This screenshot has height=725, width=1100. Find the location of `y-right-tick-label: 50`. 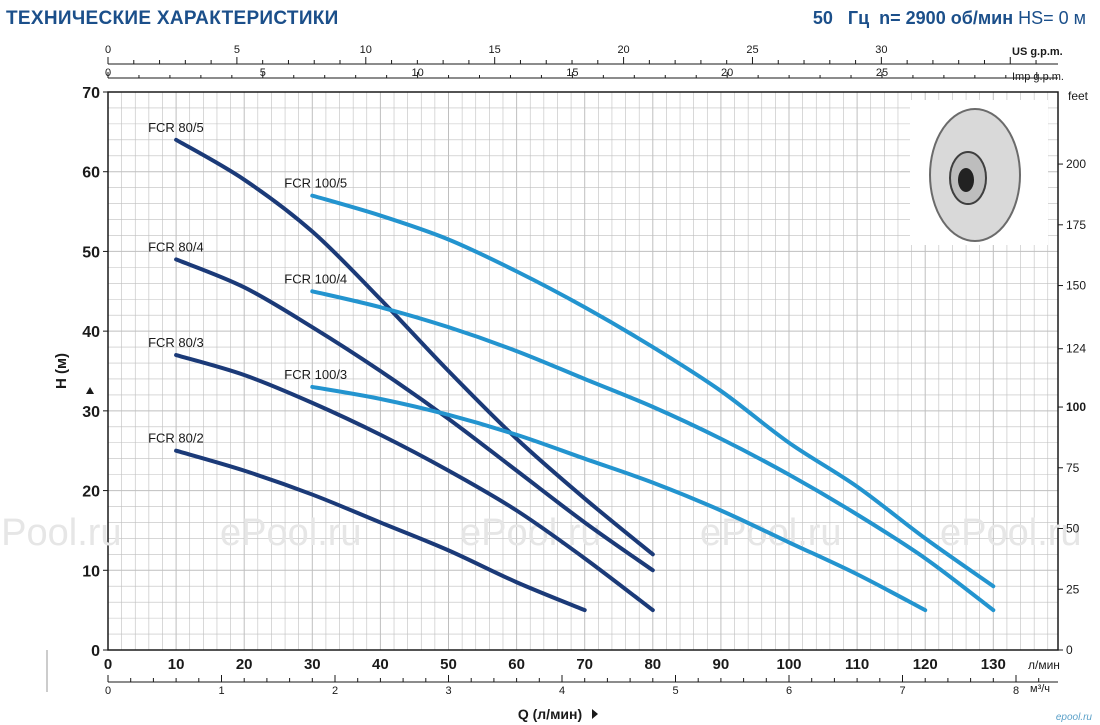

y-right-tick-label: 50 is located at coordinates (1073, 529).